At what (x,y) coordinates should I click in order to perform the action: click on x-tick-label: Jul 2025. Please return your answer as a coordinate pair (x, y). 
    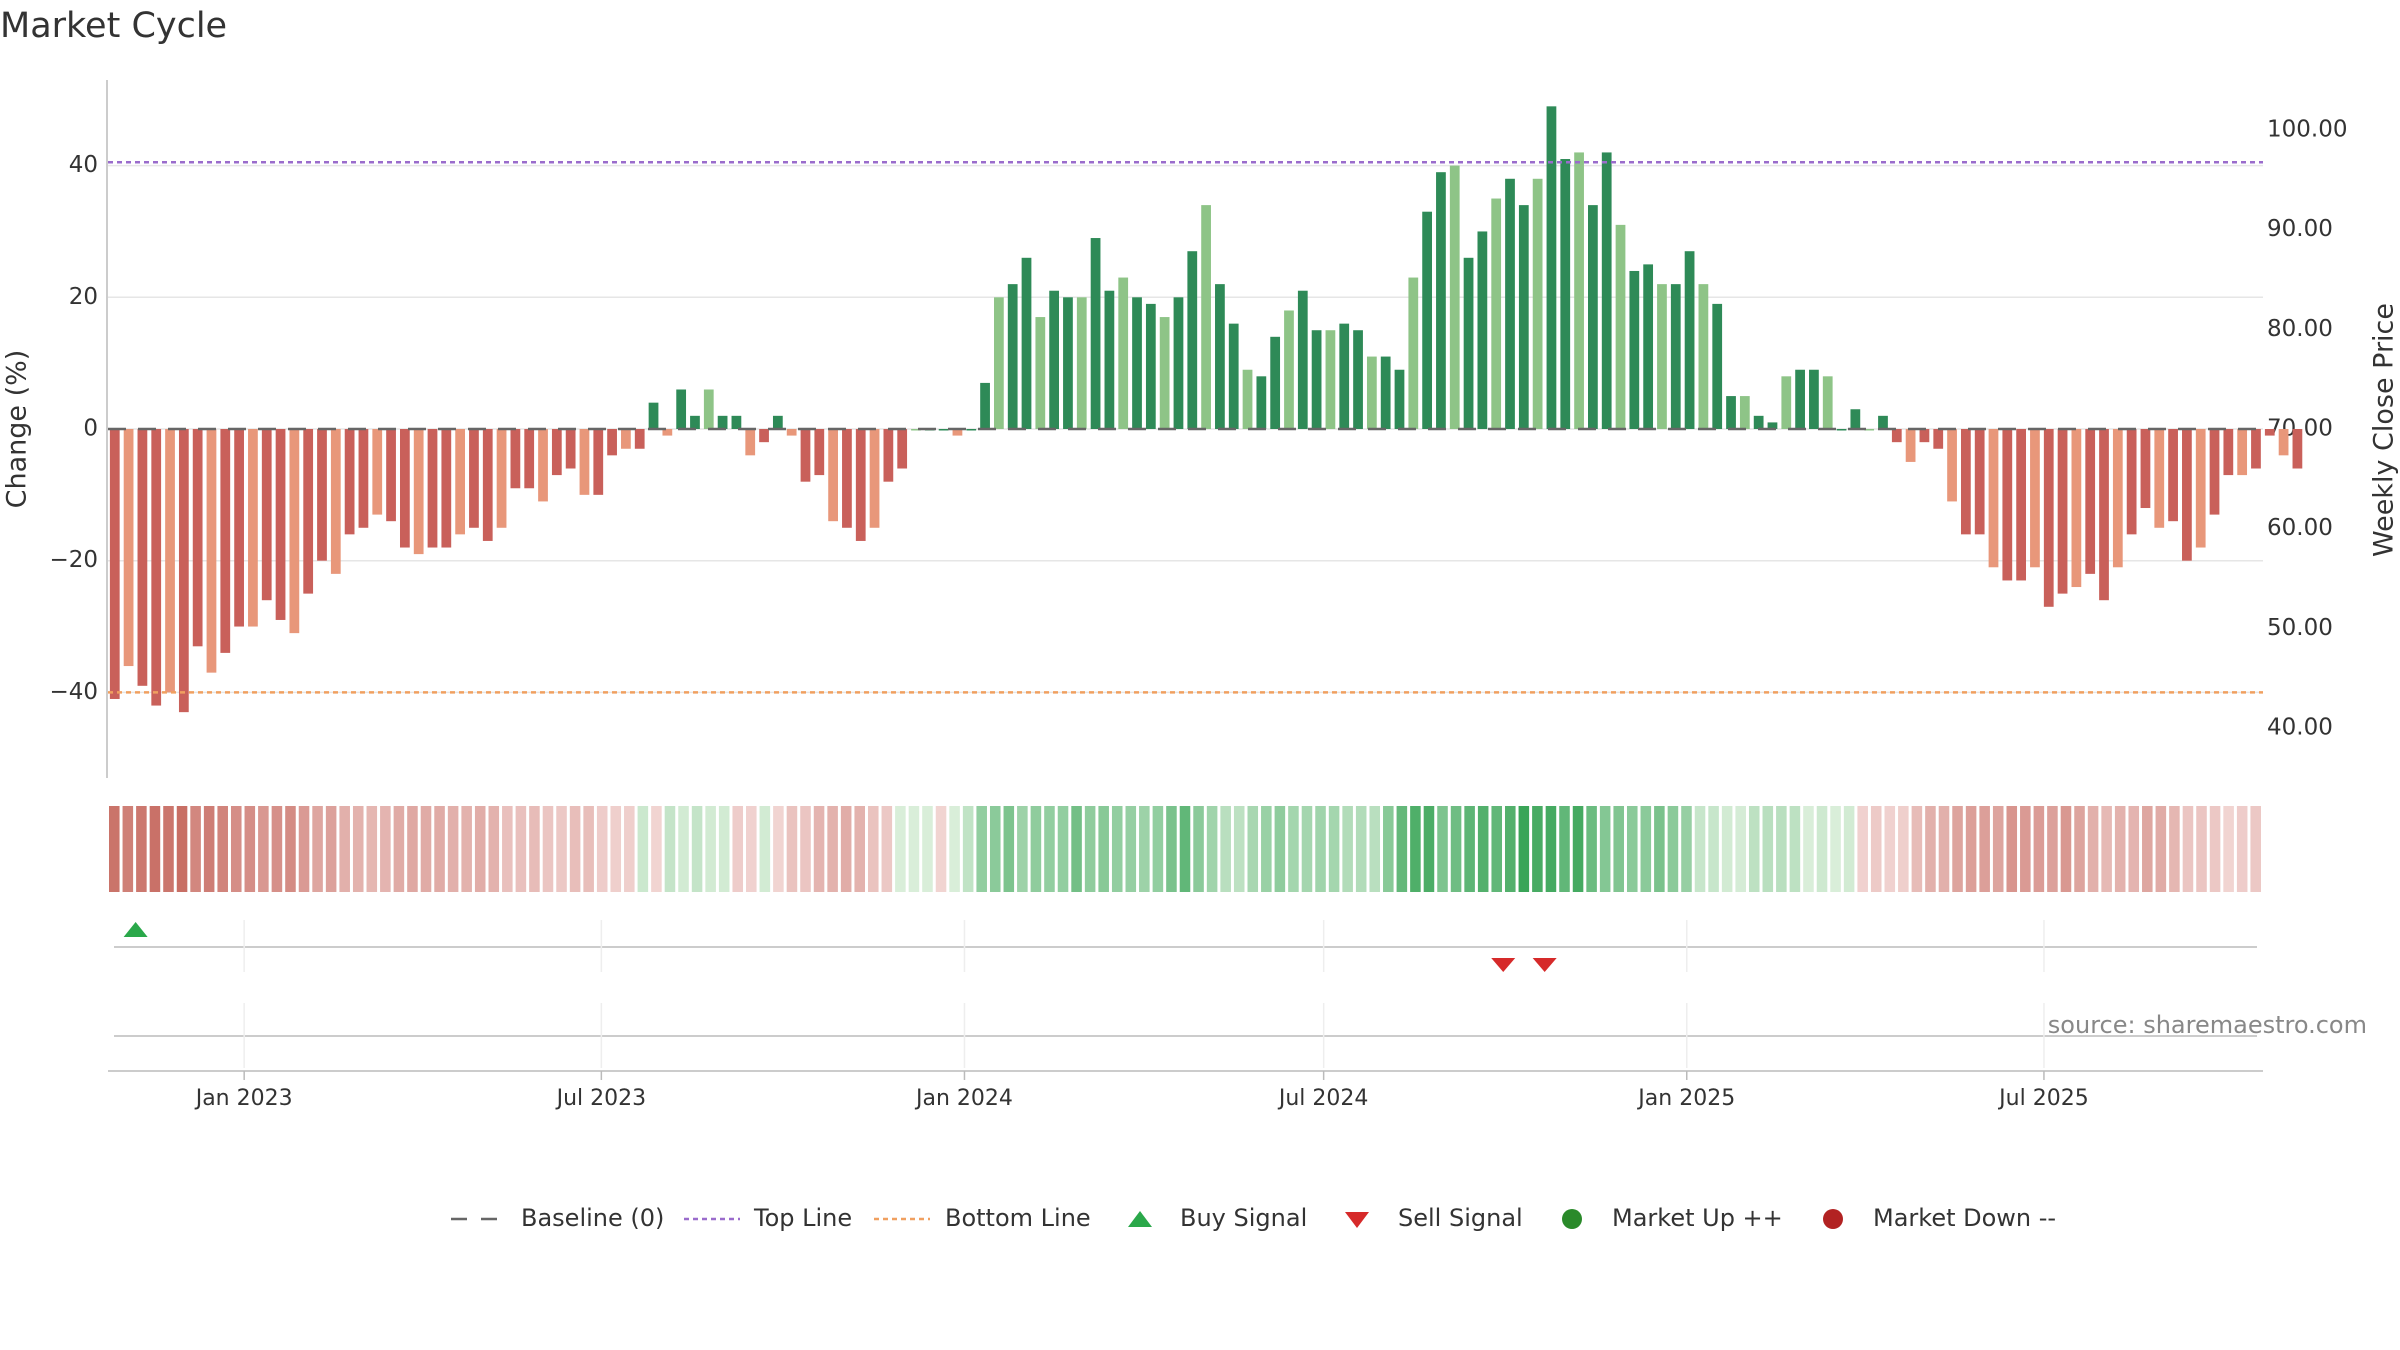
    Looking at the image, I should click on (2043, 1098).